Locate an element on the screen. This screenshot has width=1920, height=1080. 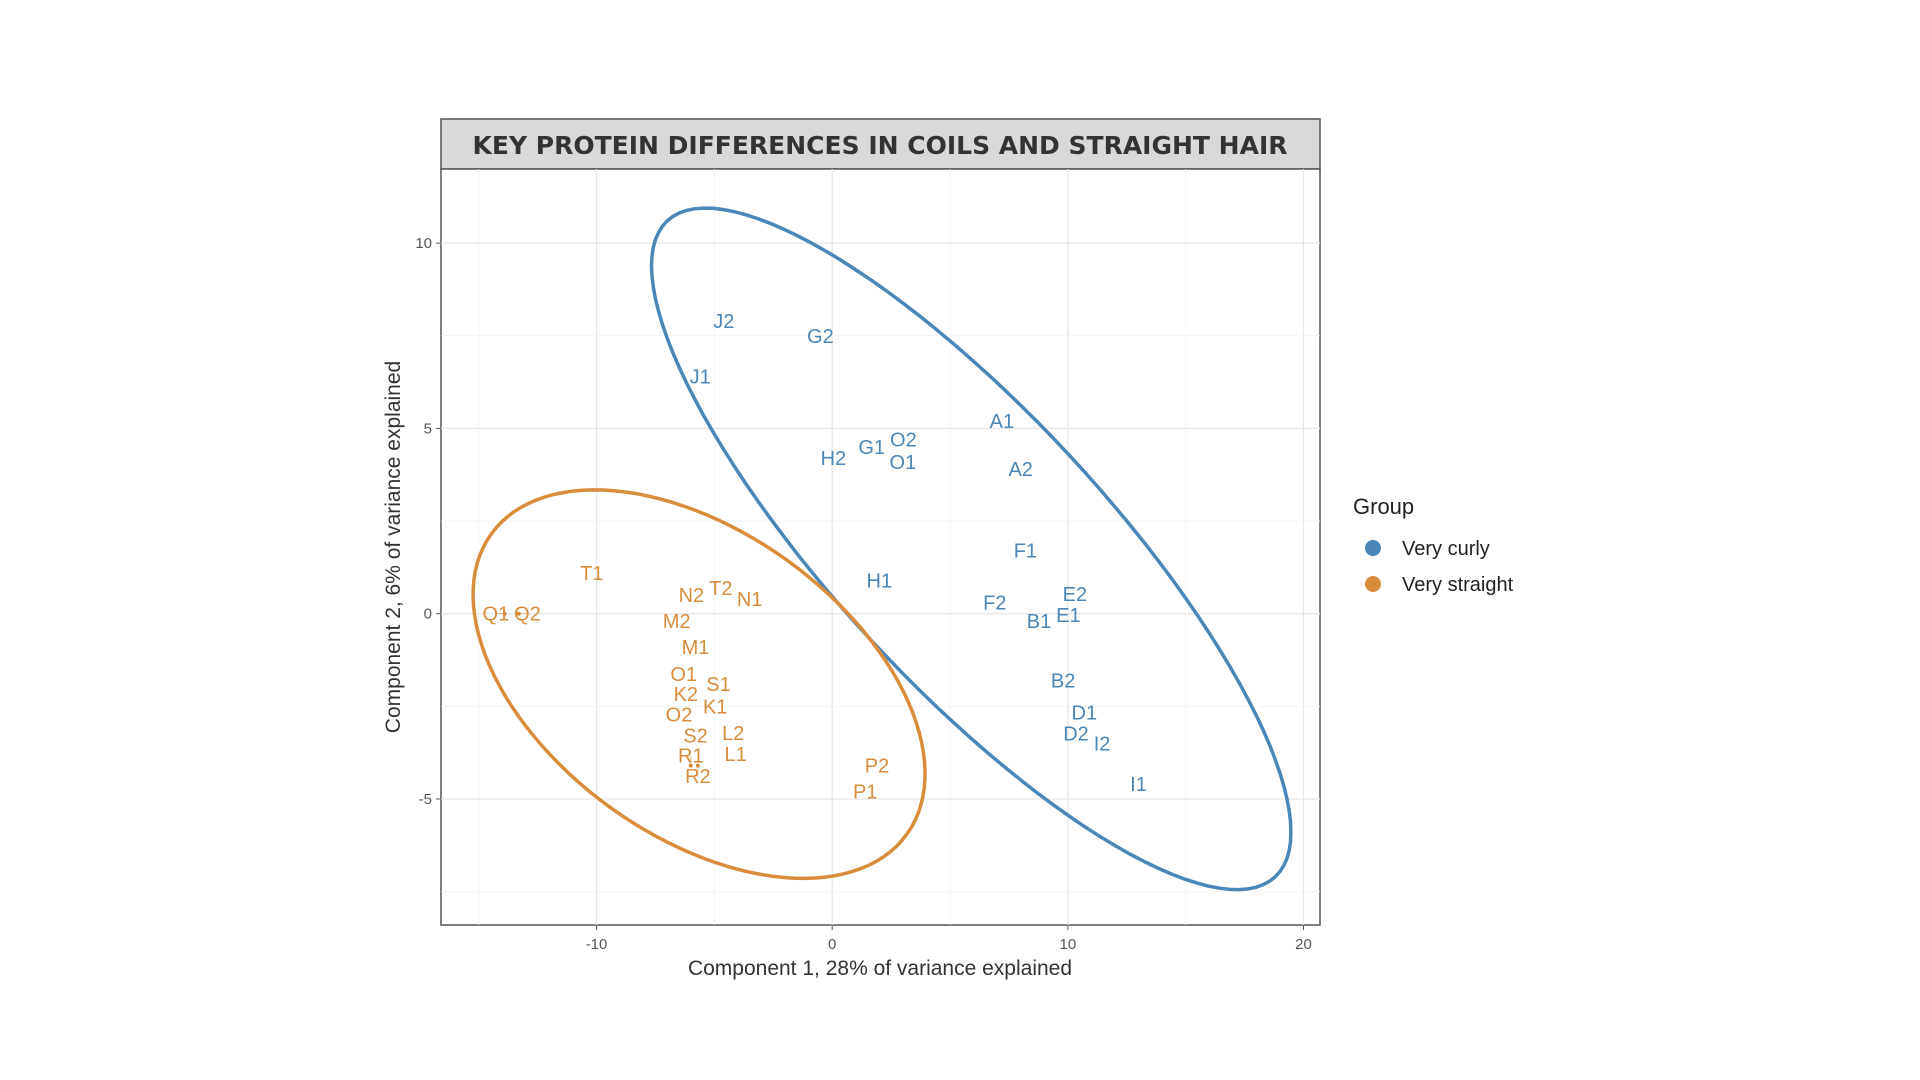
point-label: K2 is located at coordinates (686, 695).